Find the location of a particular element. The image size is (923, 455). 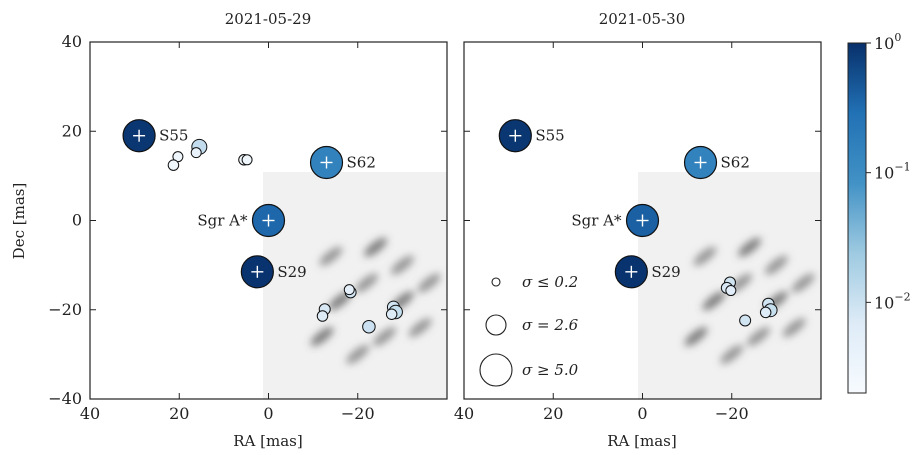

panel-2-residual-points is located at coordinates (749, 301).